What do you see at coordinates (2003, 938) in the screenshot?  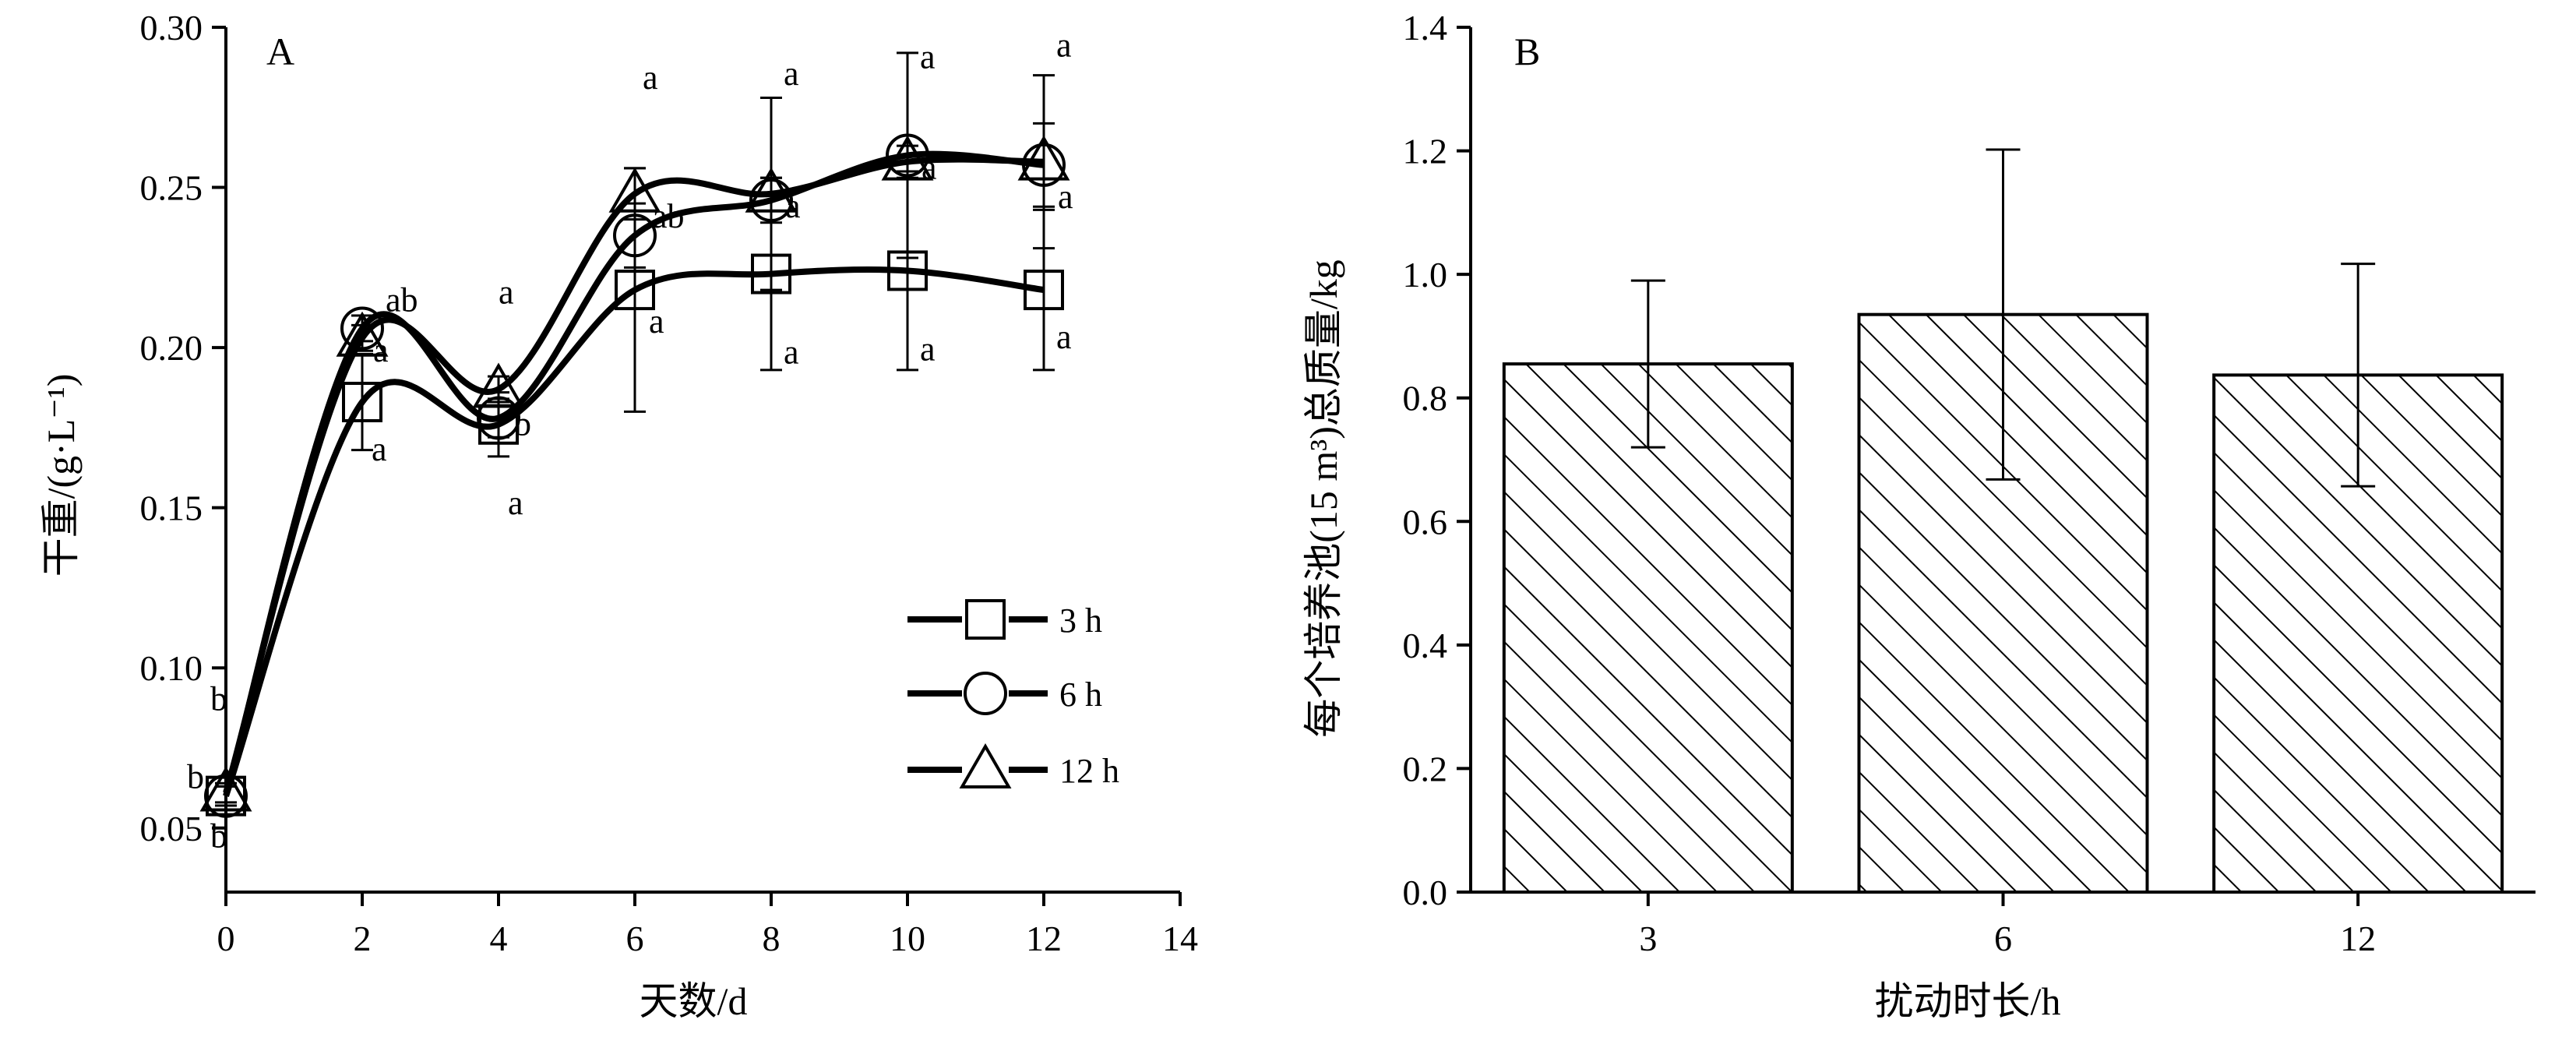 I see `panel-b-x-tick-label: 6` at bounding box center [2003, 938].